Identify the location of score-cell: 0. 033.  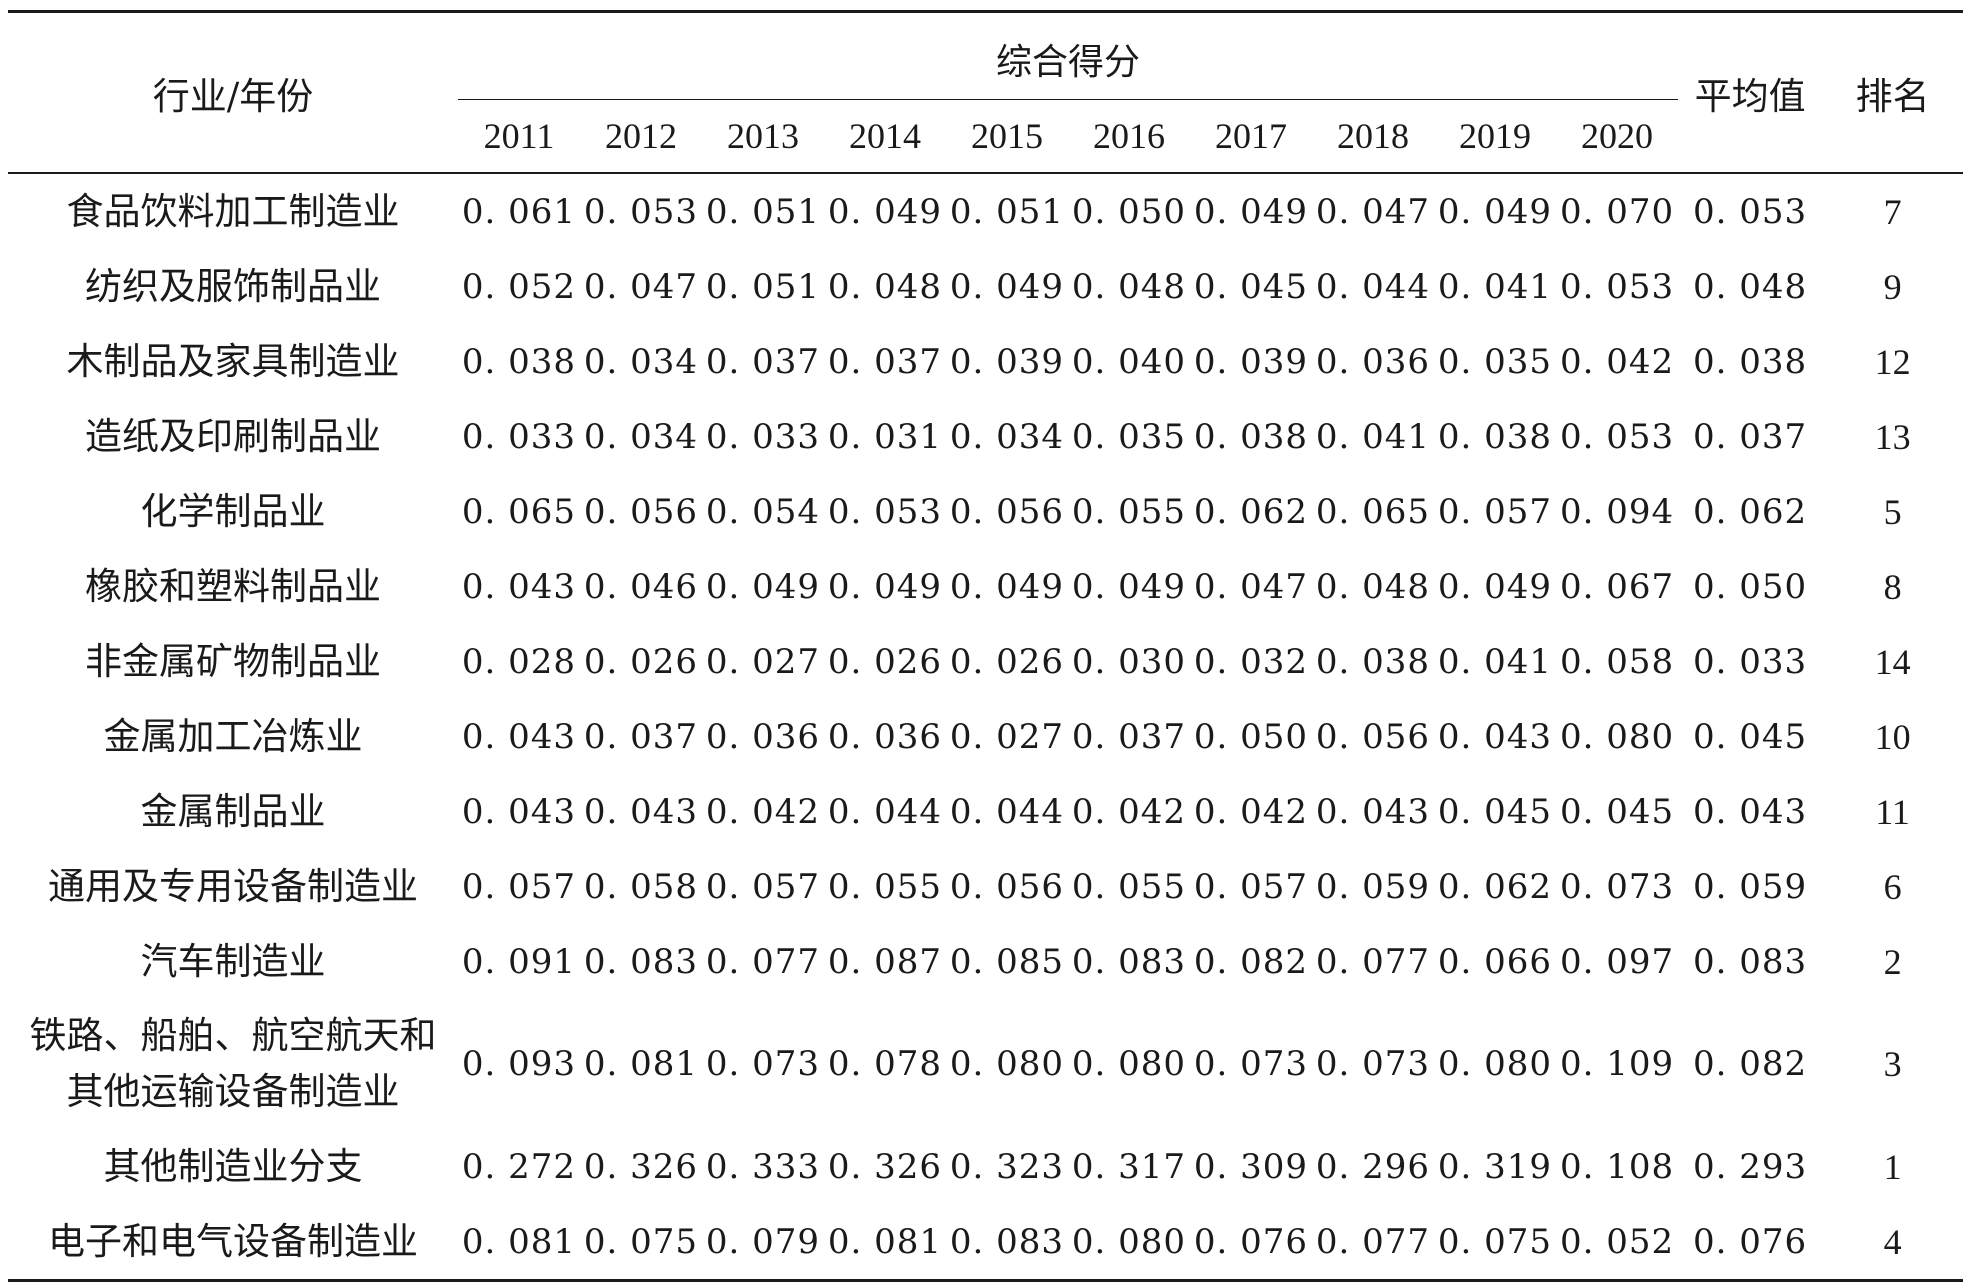
(519, 436).